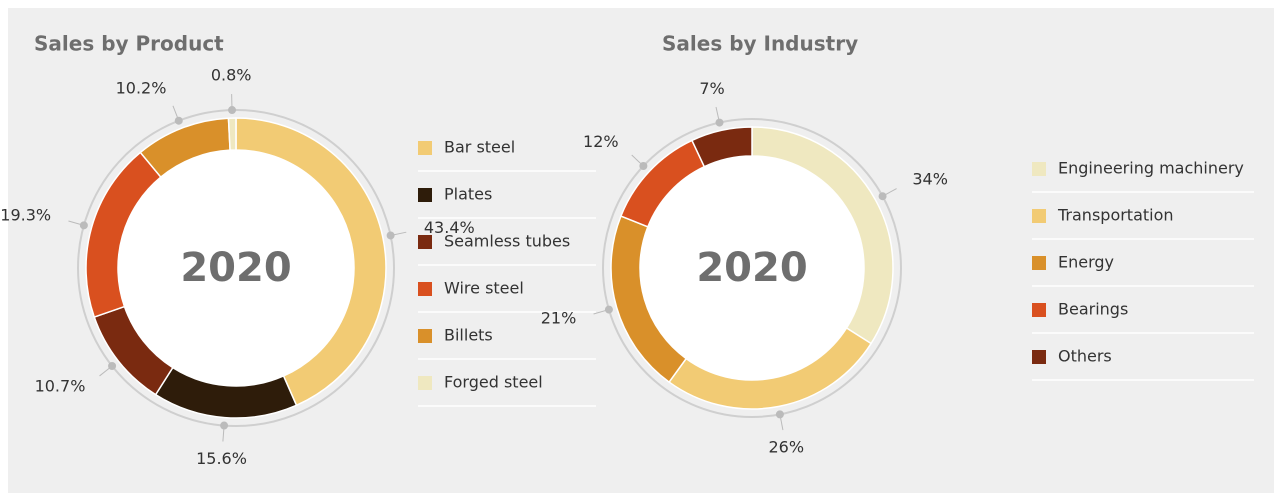  What do you see at coordinates (1115, 215) in the screenshot?
I see `legend-label: Transportation` at bounding box center [1115, 215].